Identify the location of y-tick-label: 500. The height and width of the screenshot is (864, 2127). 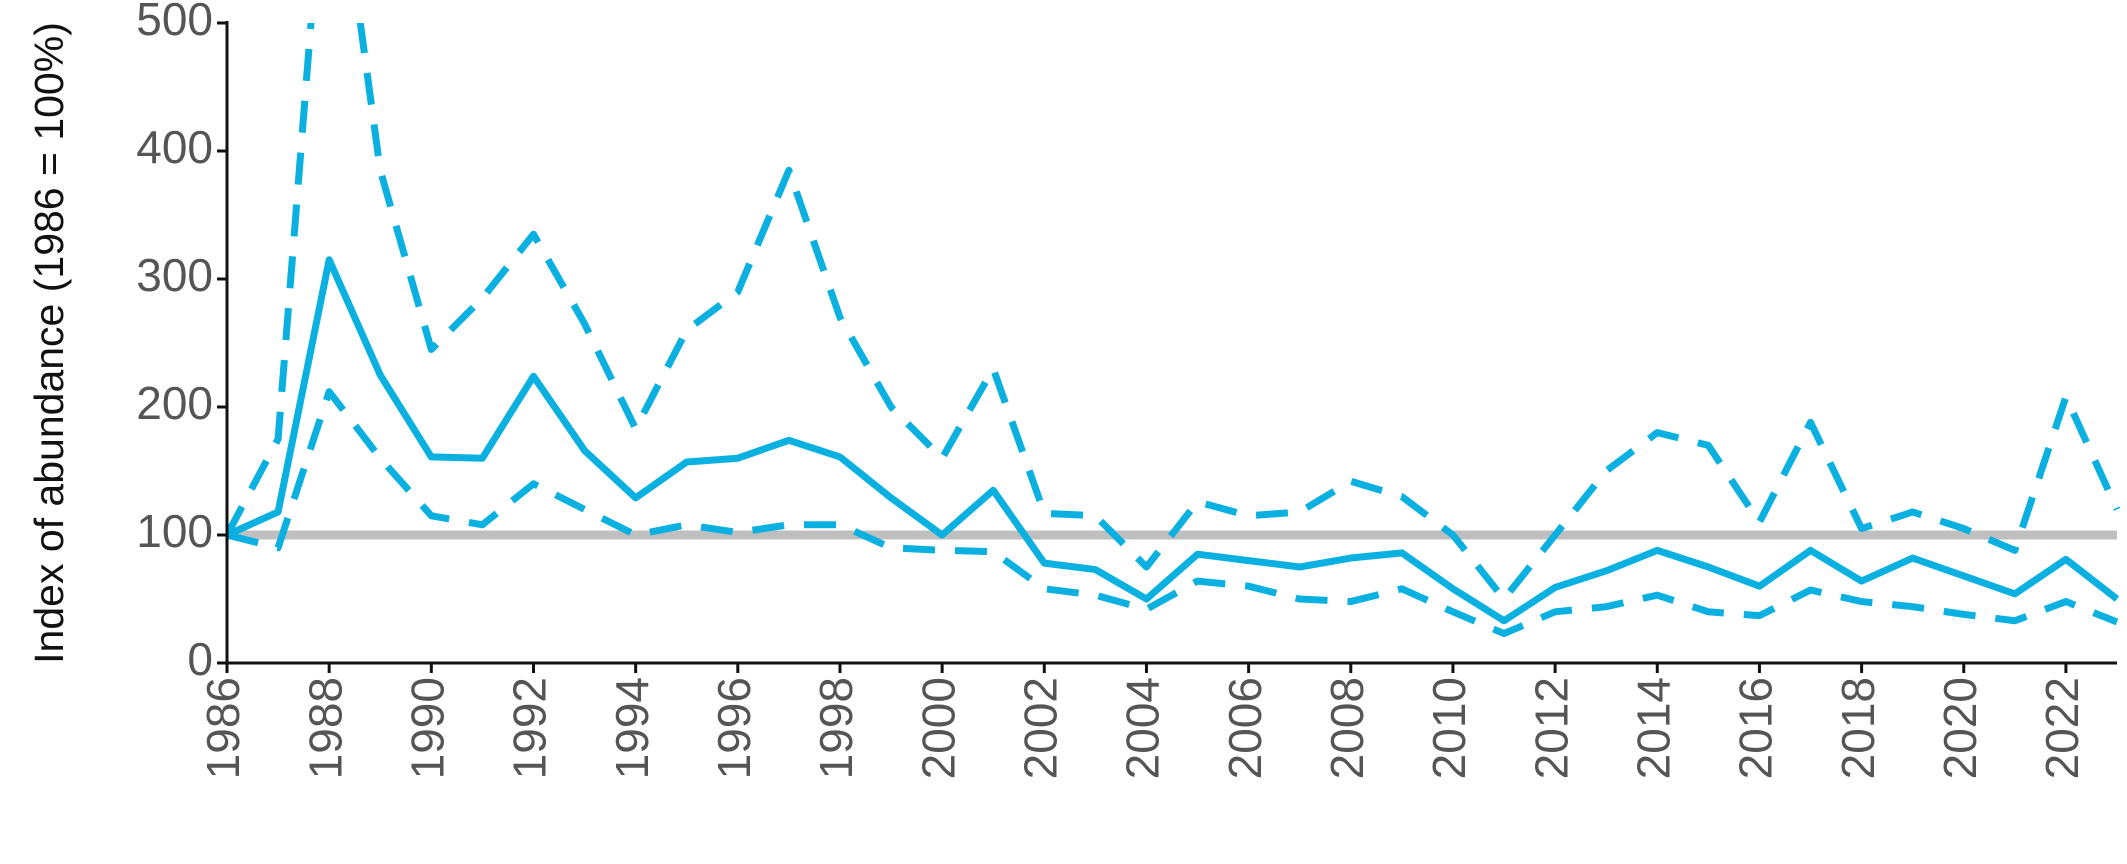
(174, 22).